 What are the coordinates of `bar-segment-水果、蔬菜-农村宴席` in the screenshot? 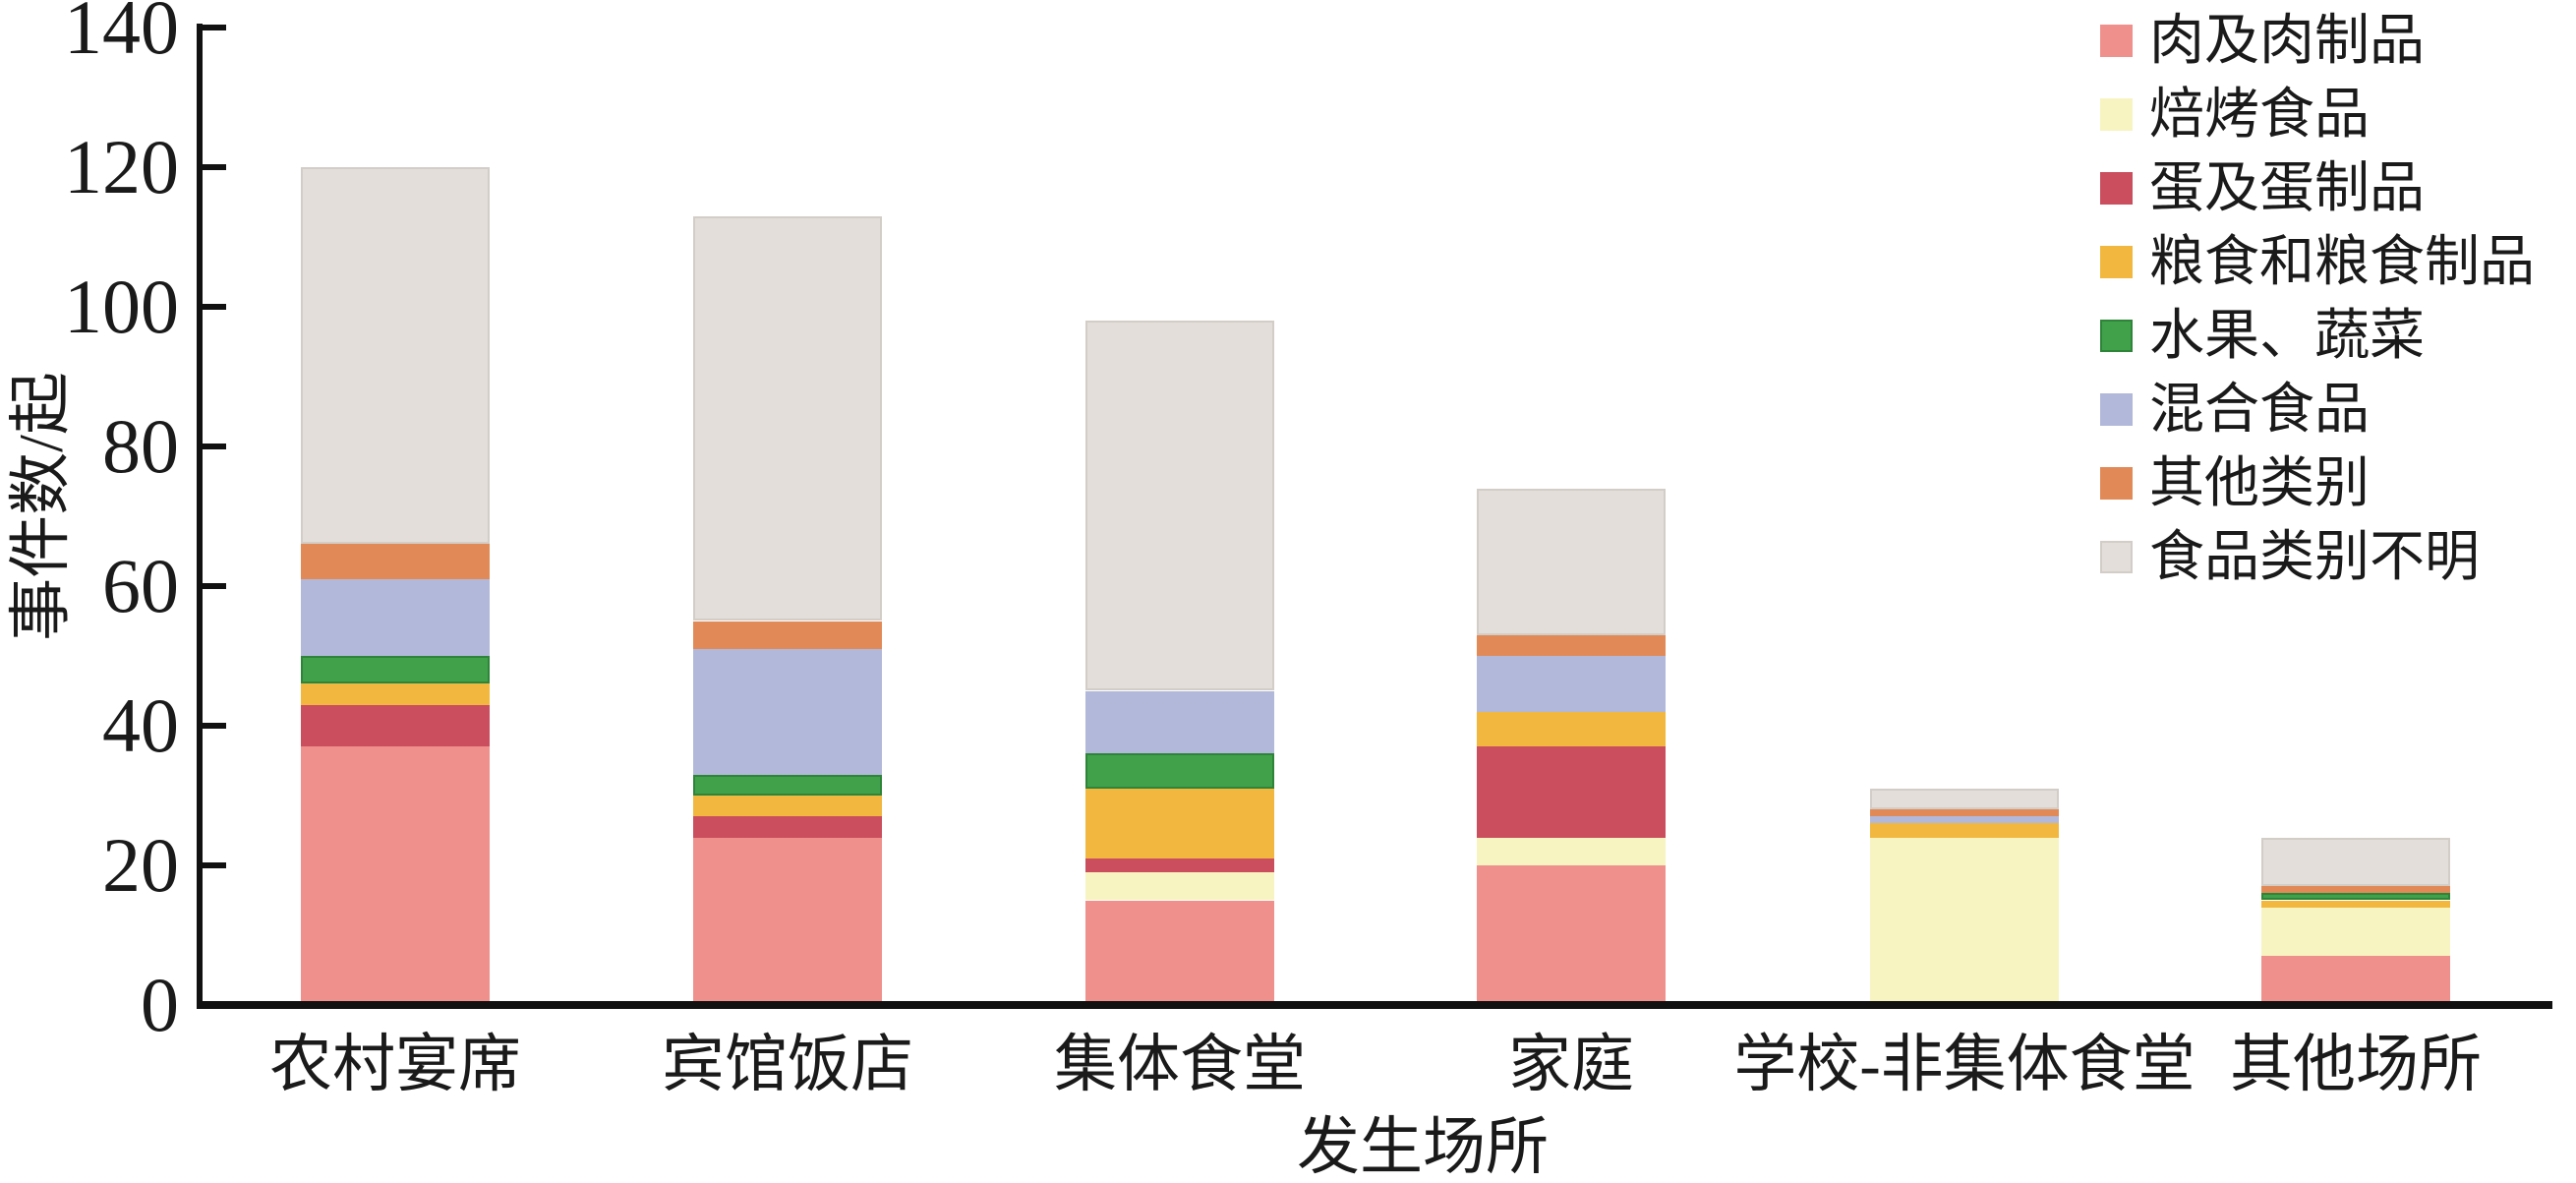 It's located at (395, 670).